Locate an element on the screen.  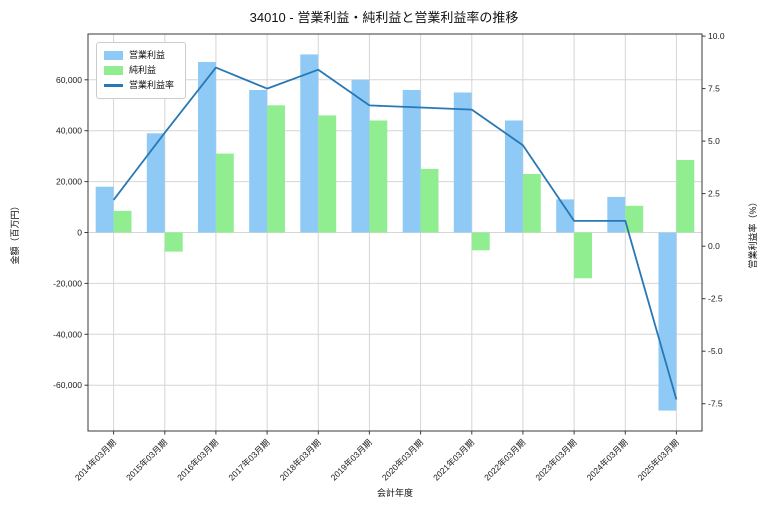
x-tick-label: 2024年03月期 is located at coordinates (607, 459).